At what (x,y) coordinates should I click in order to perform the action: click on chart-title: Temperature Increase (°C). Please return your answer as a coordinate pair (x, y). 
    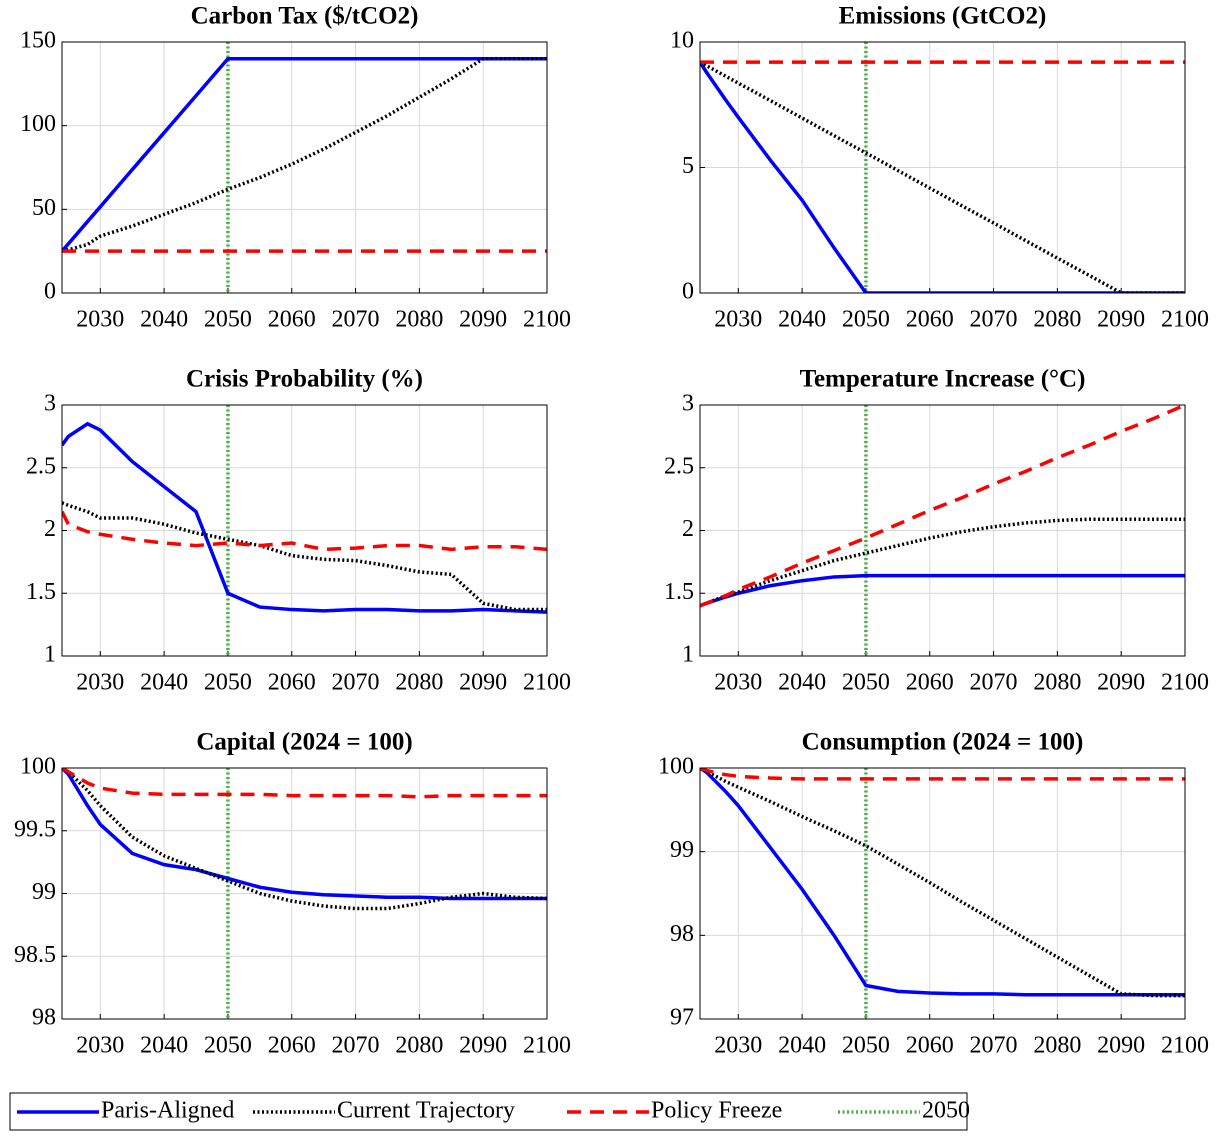
    Looking at the image, I should click on (943, 379).